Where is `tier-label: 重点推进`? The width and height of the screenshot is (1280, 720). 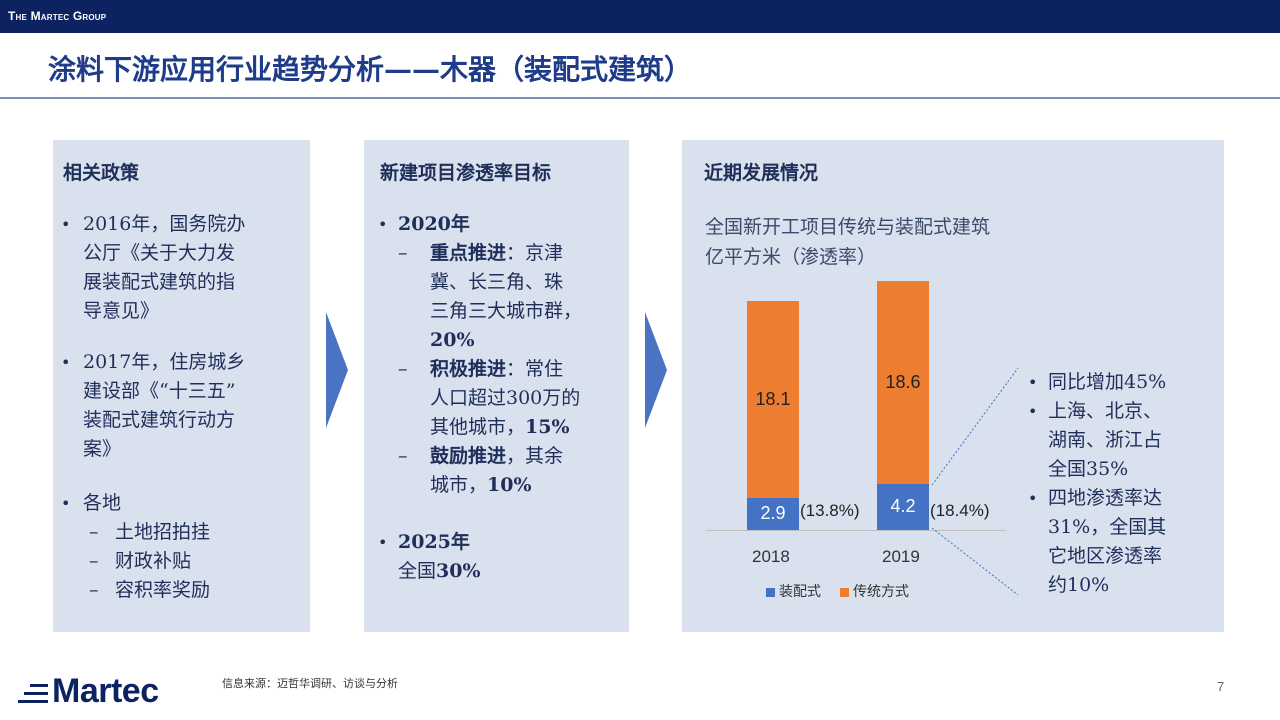
tier-label: 重点推进 is located at coordinates (468, 253).